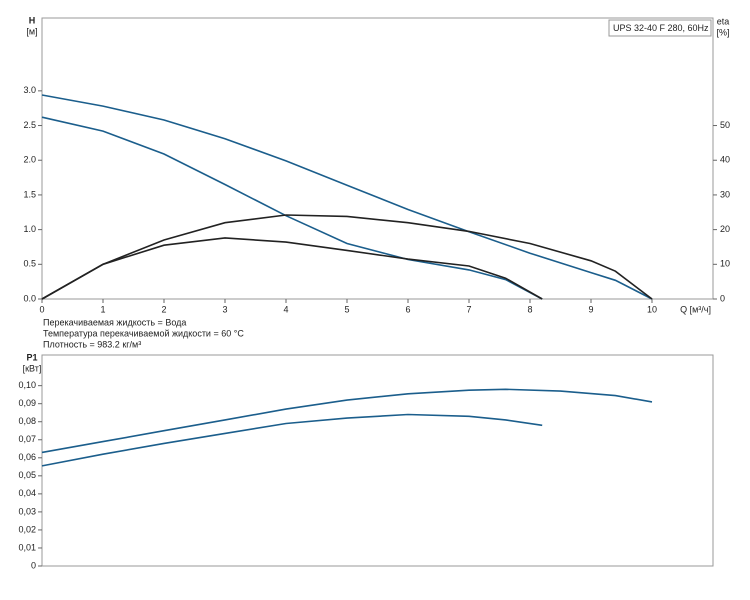 This screenshot has width=750, height=600. Describe the element at coordinates (346, 309) in the screenshot. I see `x-tick-label: 5` at that location.